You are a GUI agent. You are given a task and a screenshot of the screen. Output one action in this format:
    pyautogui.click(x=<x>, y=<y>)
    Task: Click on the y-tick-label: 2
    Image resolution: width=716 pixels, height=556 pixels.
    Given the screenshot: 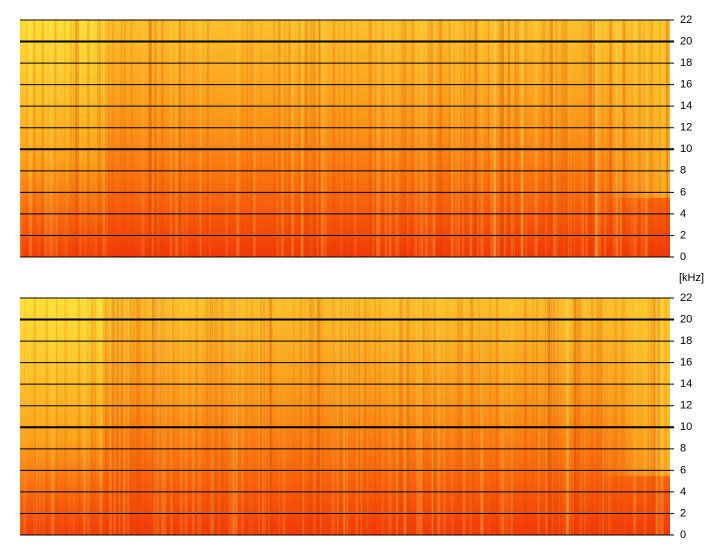 What is the action you would take?
    pyautogui.click(x=683, y=513)
    